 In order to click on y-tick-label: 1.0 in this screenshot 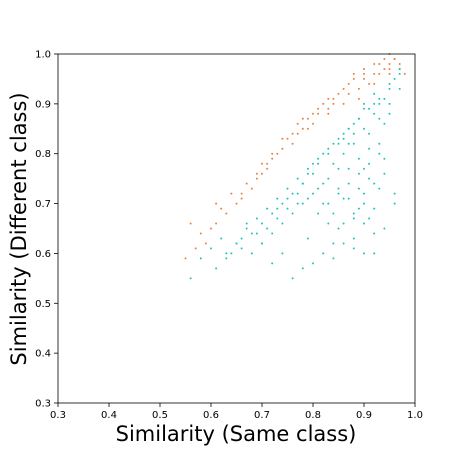, I will do `click(43, 55)`.